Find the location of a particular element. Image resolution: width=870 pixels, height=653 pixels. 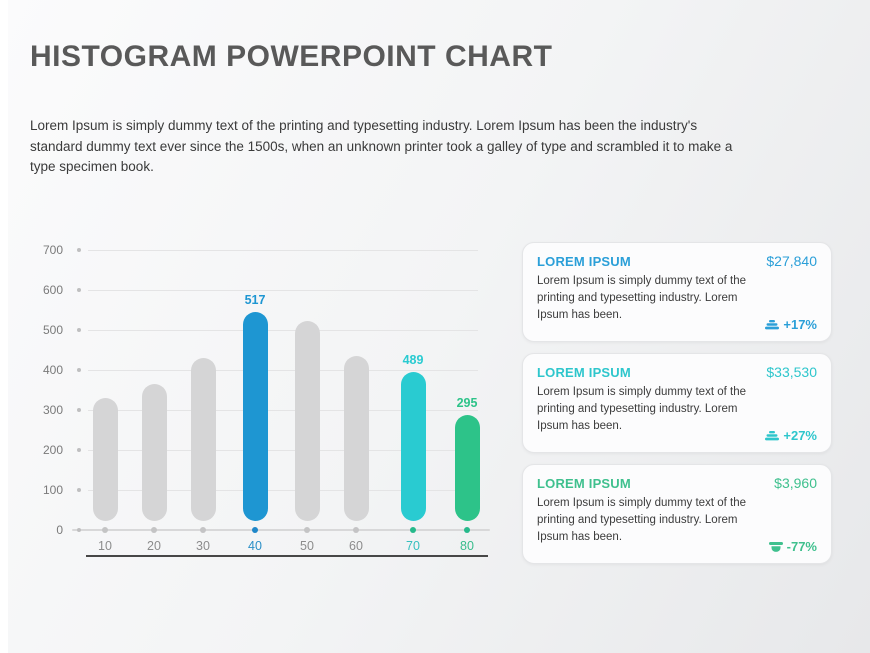

y-axis-tick-label: 200 is located at coordinates (52, 450).